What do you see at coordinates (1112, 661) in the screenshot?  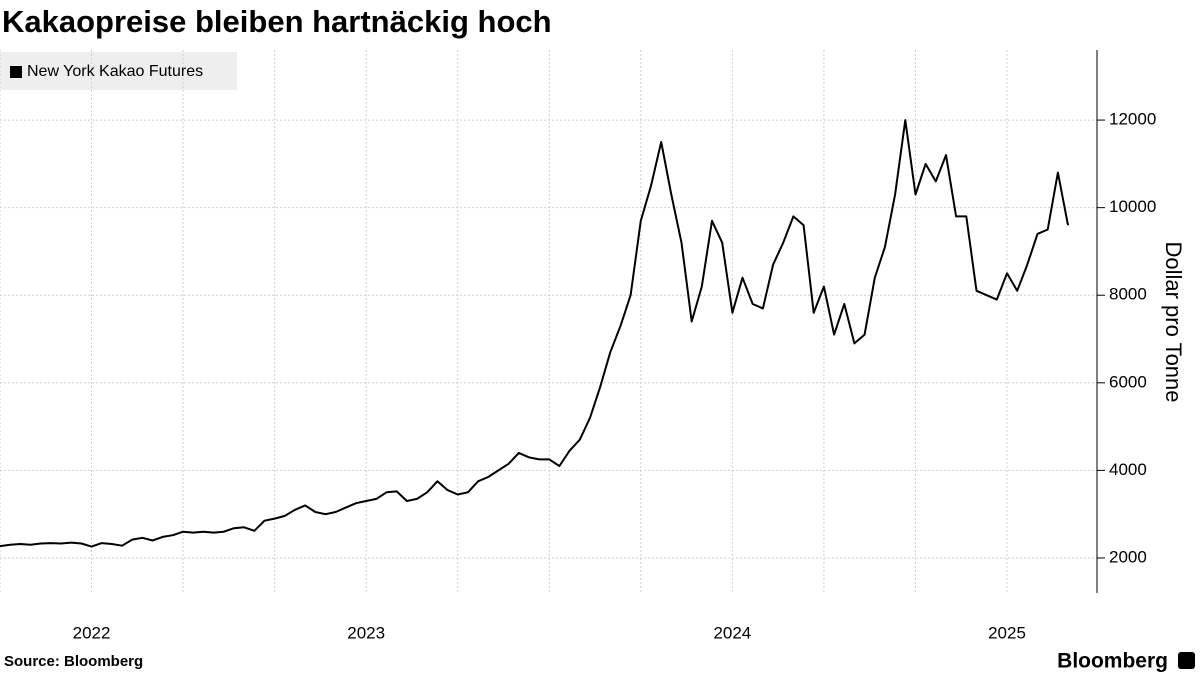 I see `logo: Bloomberg` at bounding box center [1112, 661].